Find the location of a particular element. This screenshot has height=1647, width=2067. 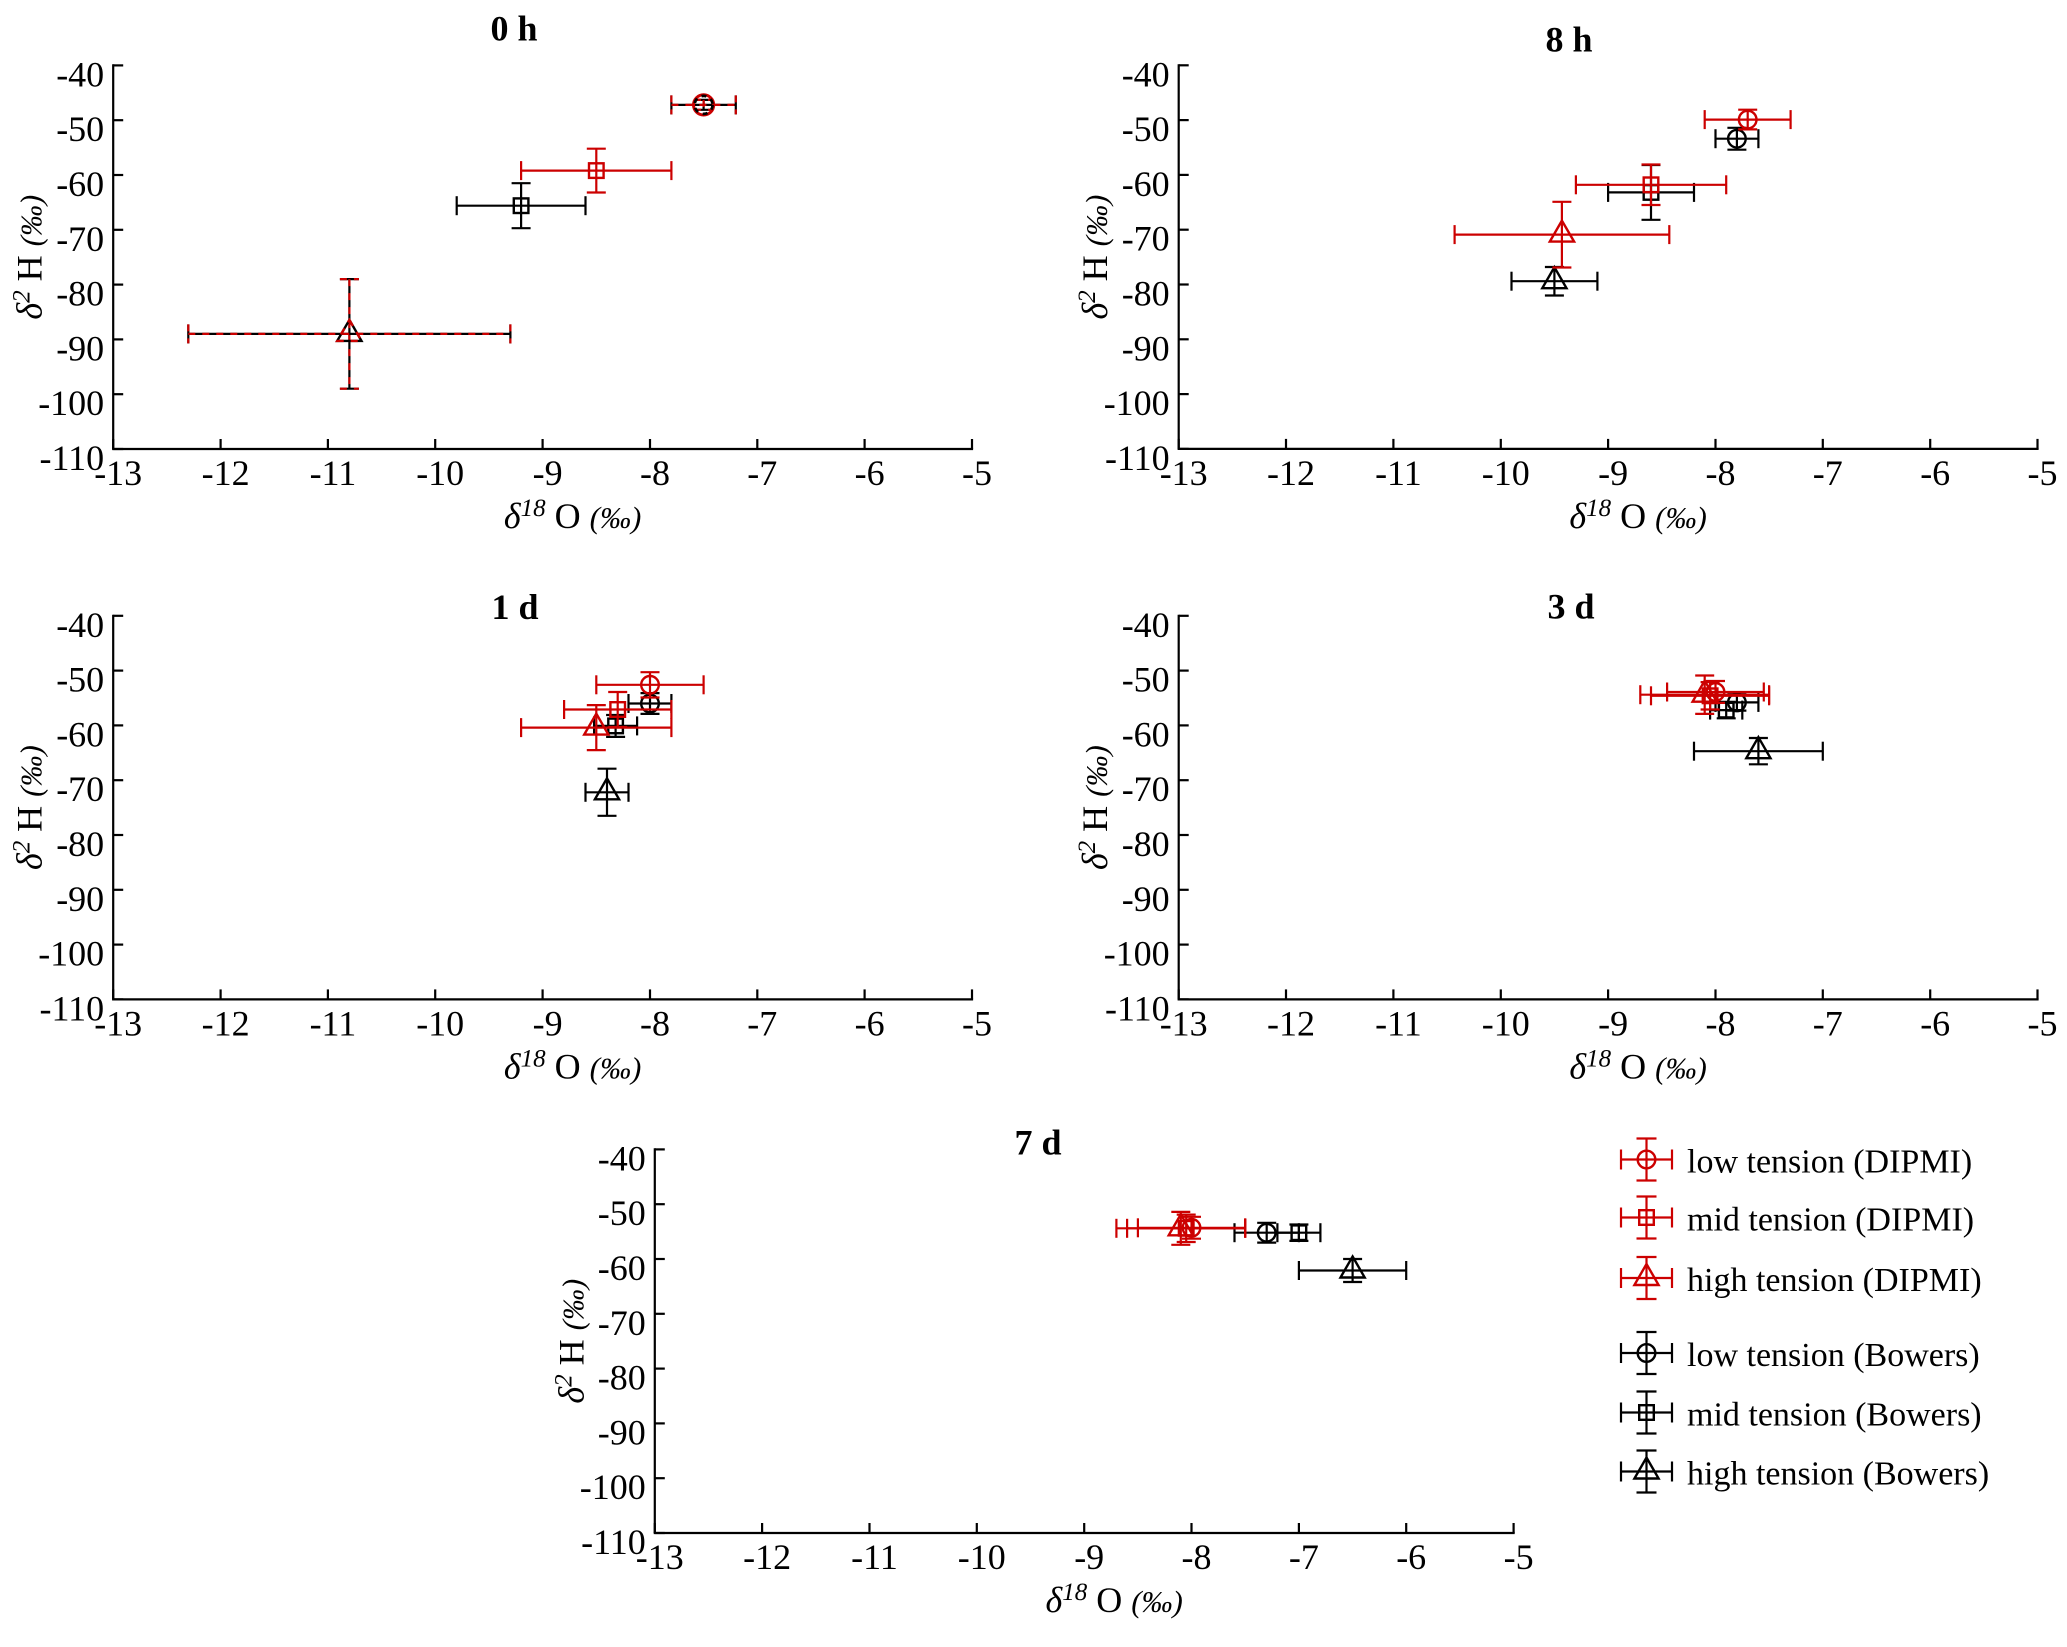

svg-text: 8 h is located at coordinates (1568, 40).